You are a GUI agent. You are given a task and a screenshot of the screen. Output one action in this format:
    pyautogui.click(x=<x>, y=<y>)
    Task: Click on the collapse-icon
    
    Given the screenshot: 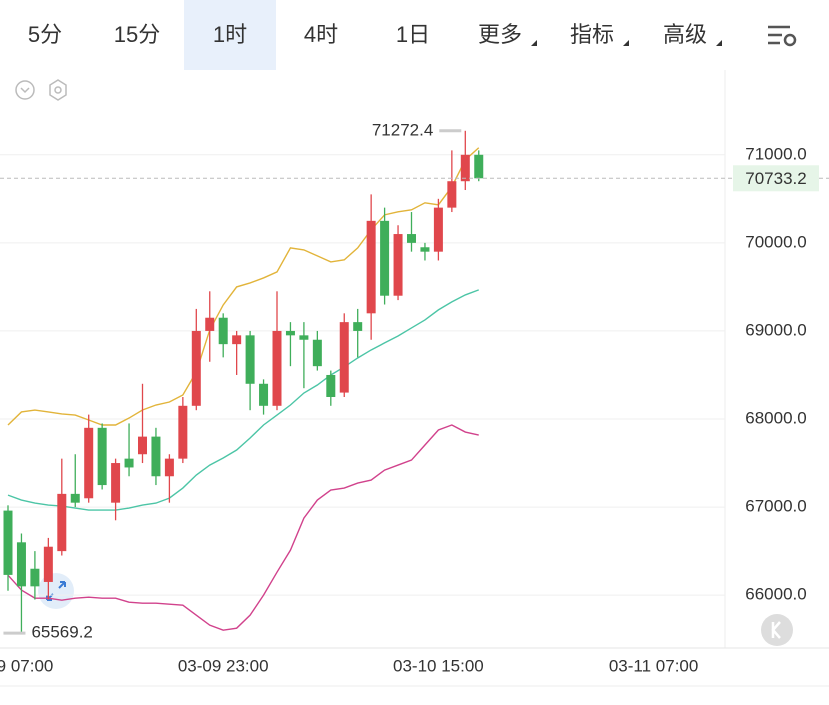 What is the action you would take?
    pyautogui.click(x=25, y=90)
    